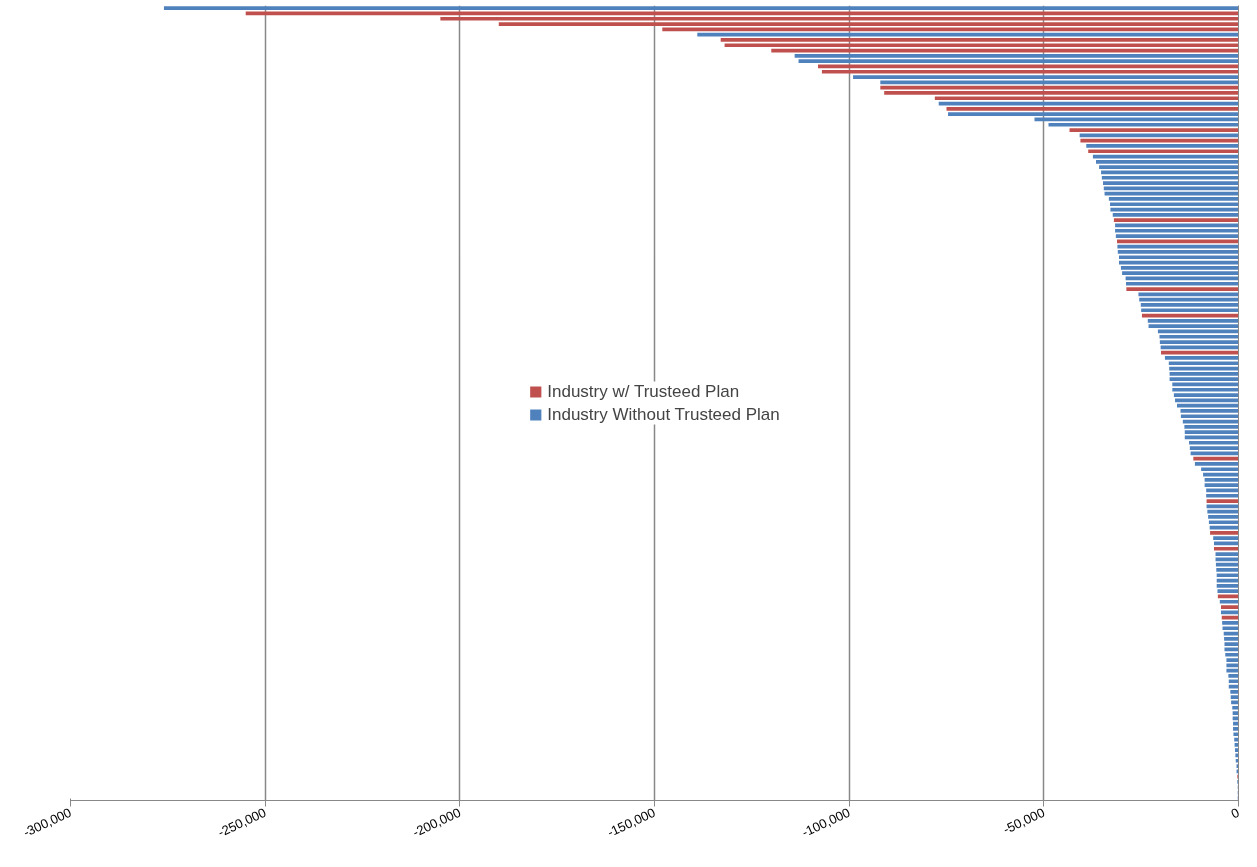 This screenshot has height=867, width=1257. Describe the element at coordinates (644, 391) in the screenshot. I see `legend-label: Industry w/ Trusteed Plan` at that location.